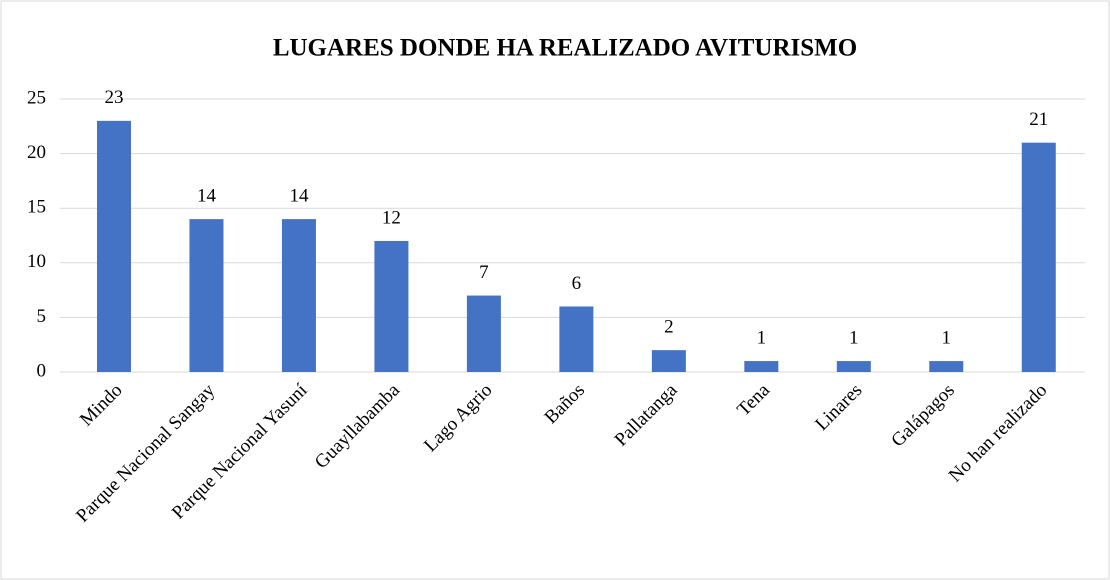  I want to click on y-tick-label: 20, so click(36, 152).